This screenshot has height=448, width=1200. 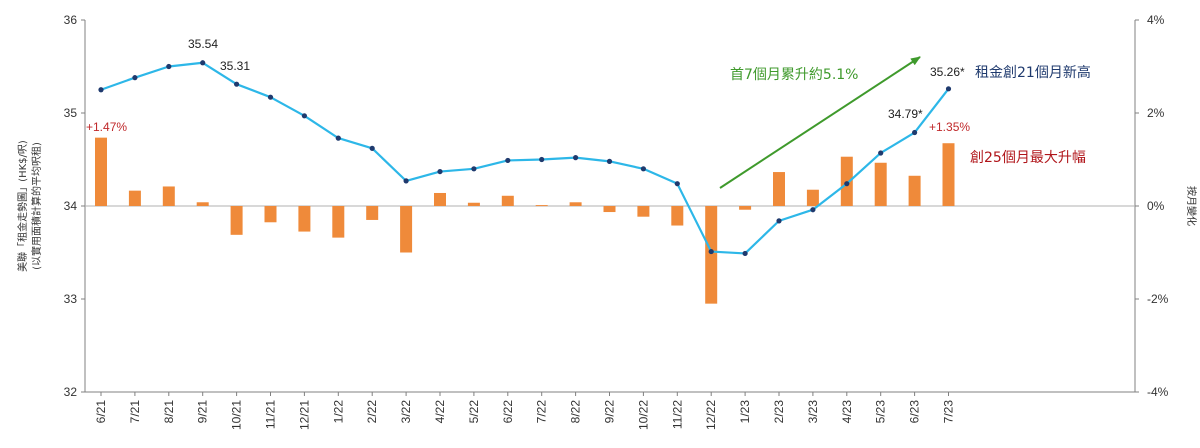 I want to click on x-tick-label: 6/23, so click(x=915, y=412).